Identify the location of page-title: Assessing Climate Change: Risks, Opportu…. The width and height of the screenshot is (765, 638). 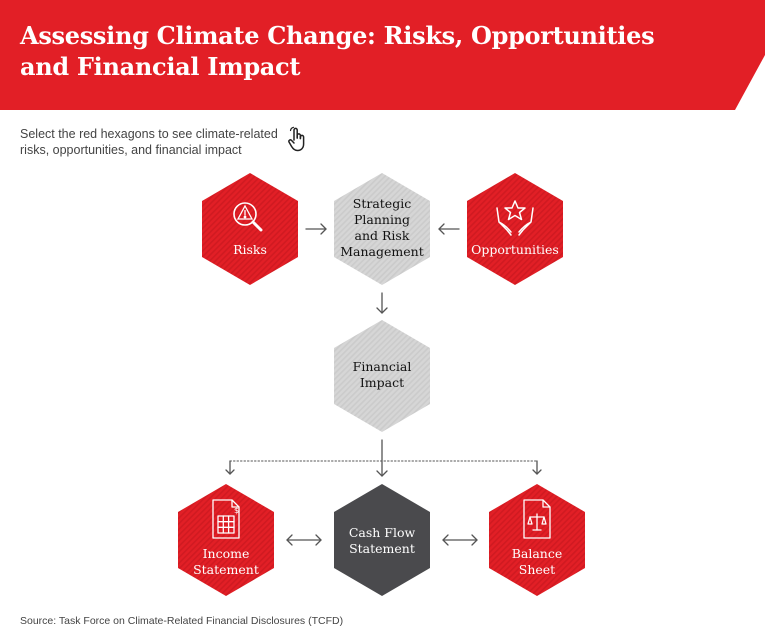
(337, 51).